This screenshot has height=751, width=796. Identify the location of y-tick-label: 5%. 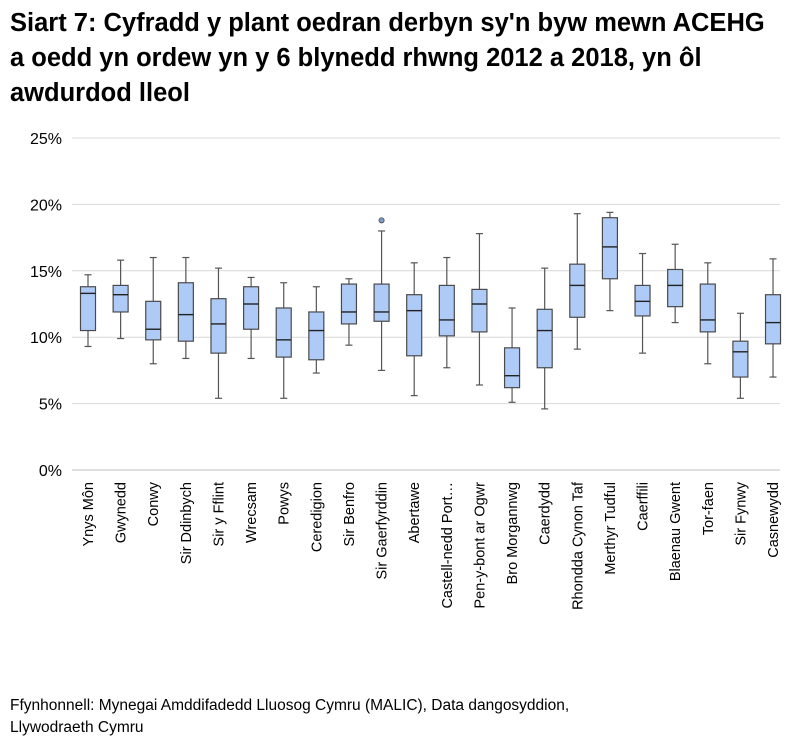
(50, 405).